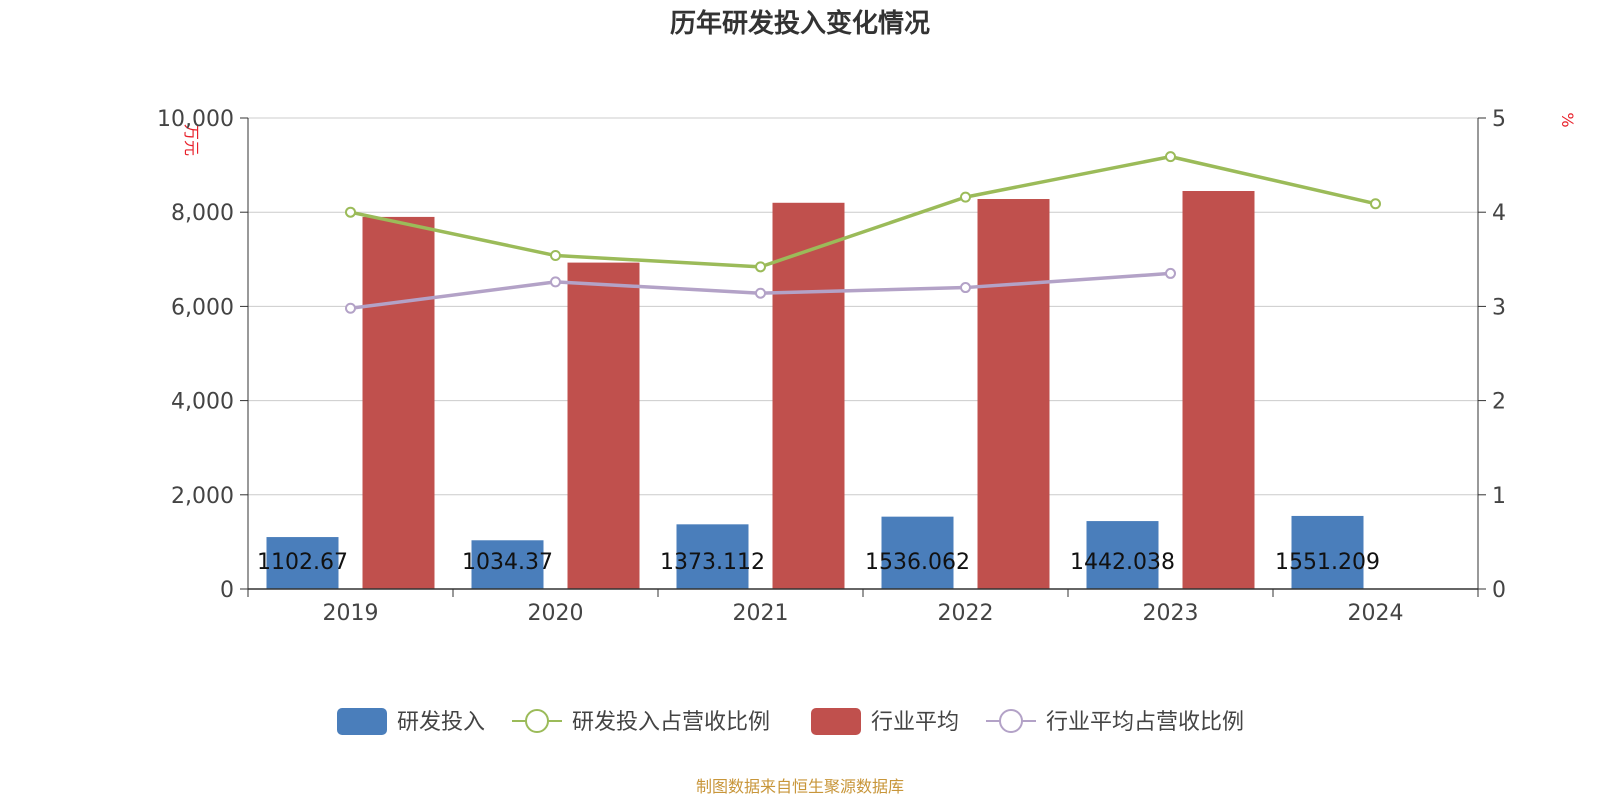 This screenshot has width=1600, height=800. I want to click on x-tick-label: 2024, so click(1376, 613).